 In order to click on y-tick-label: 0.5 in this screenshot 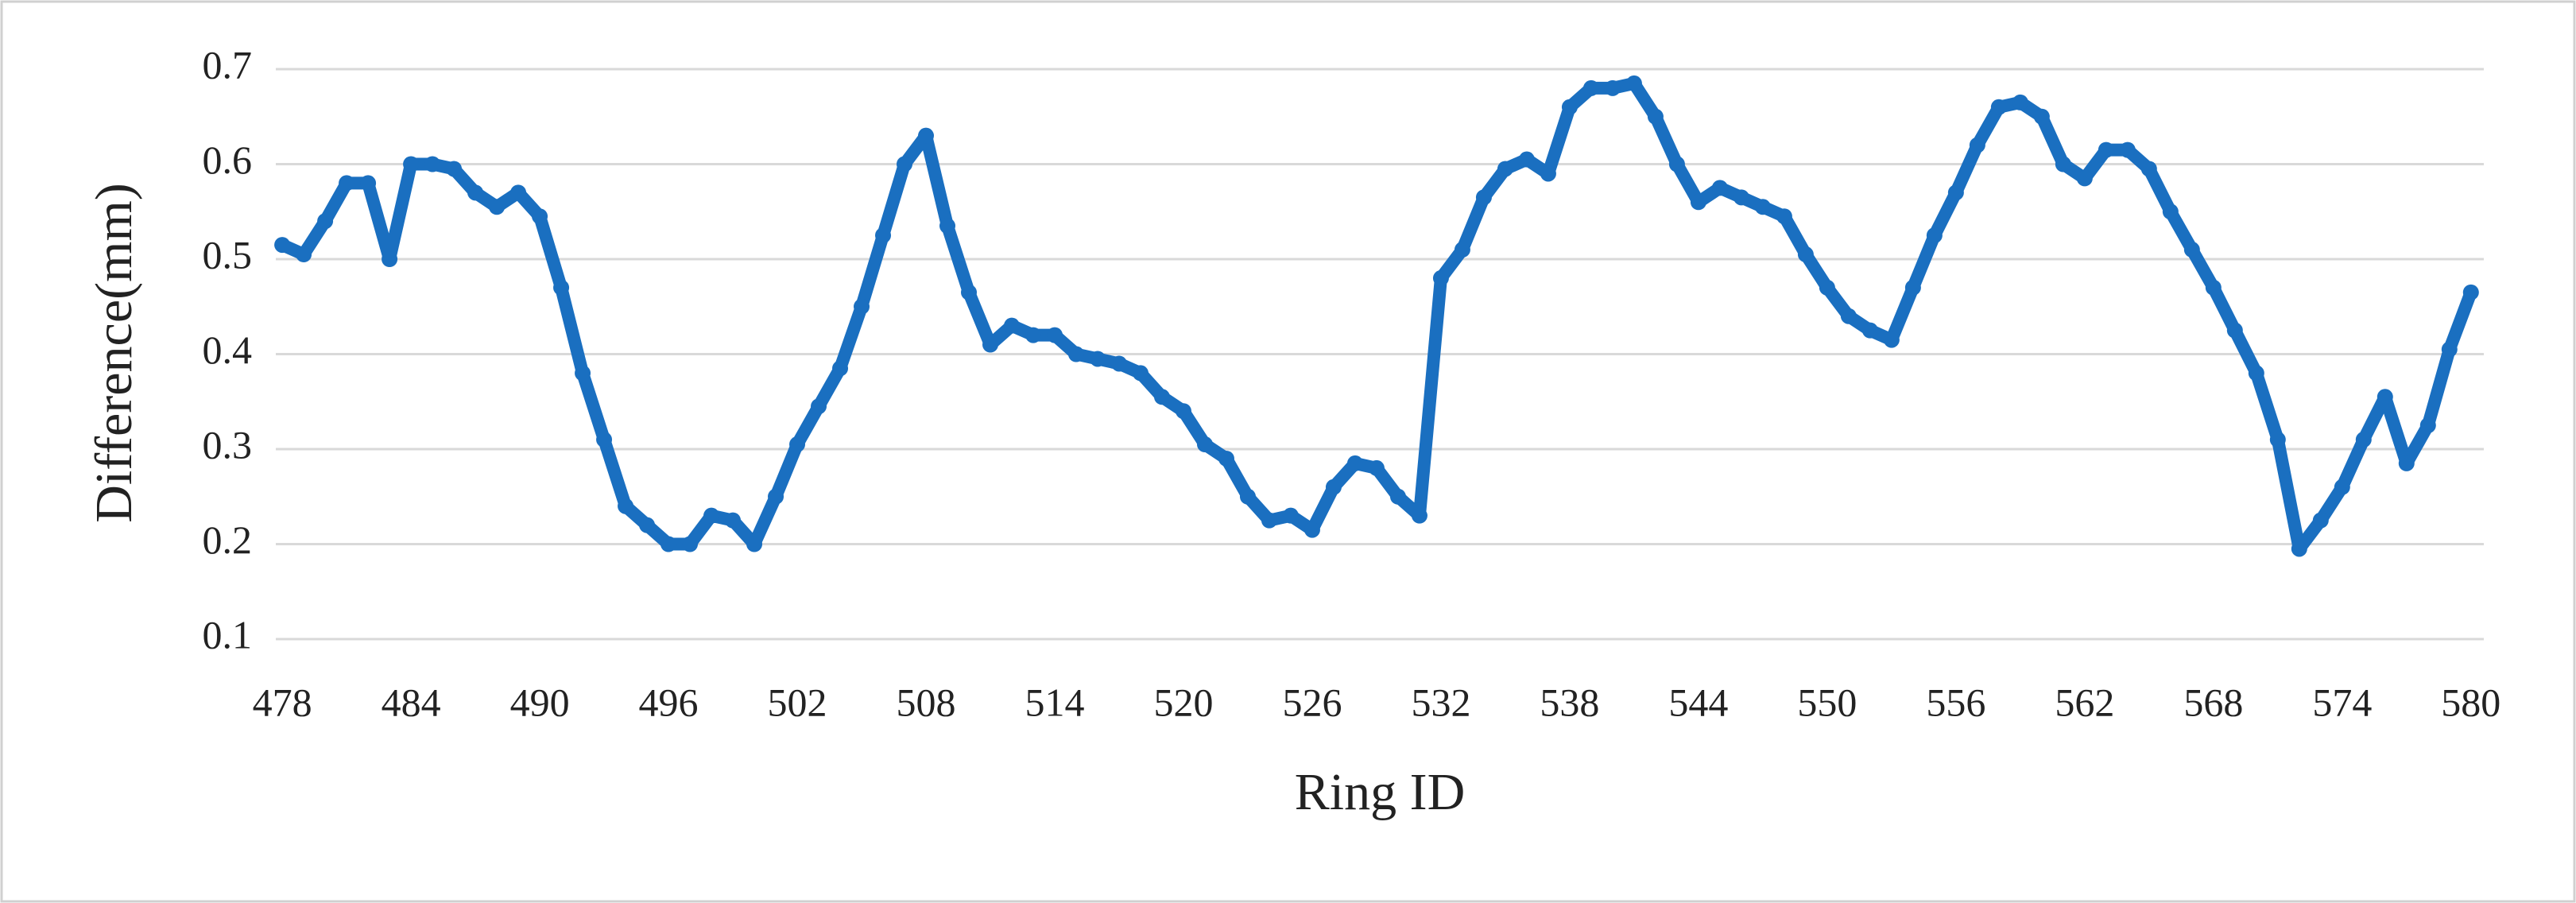, I will do `click(228, 254)`.